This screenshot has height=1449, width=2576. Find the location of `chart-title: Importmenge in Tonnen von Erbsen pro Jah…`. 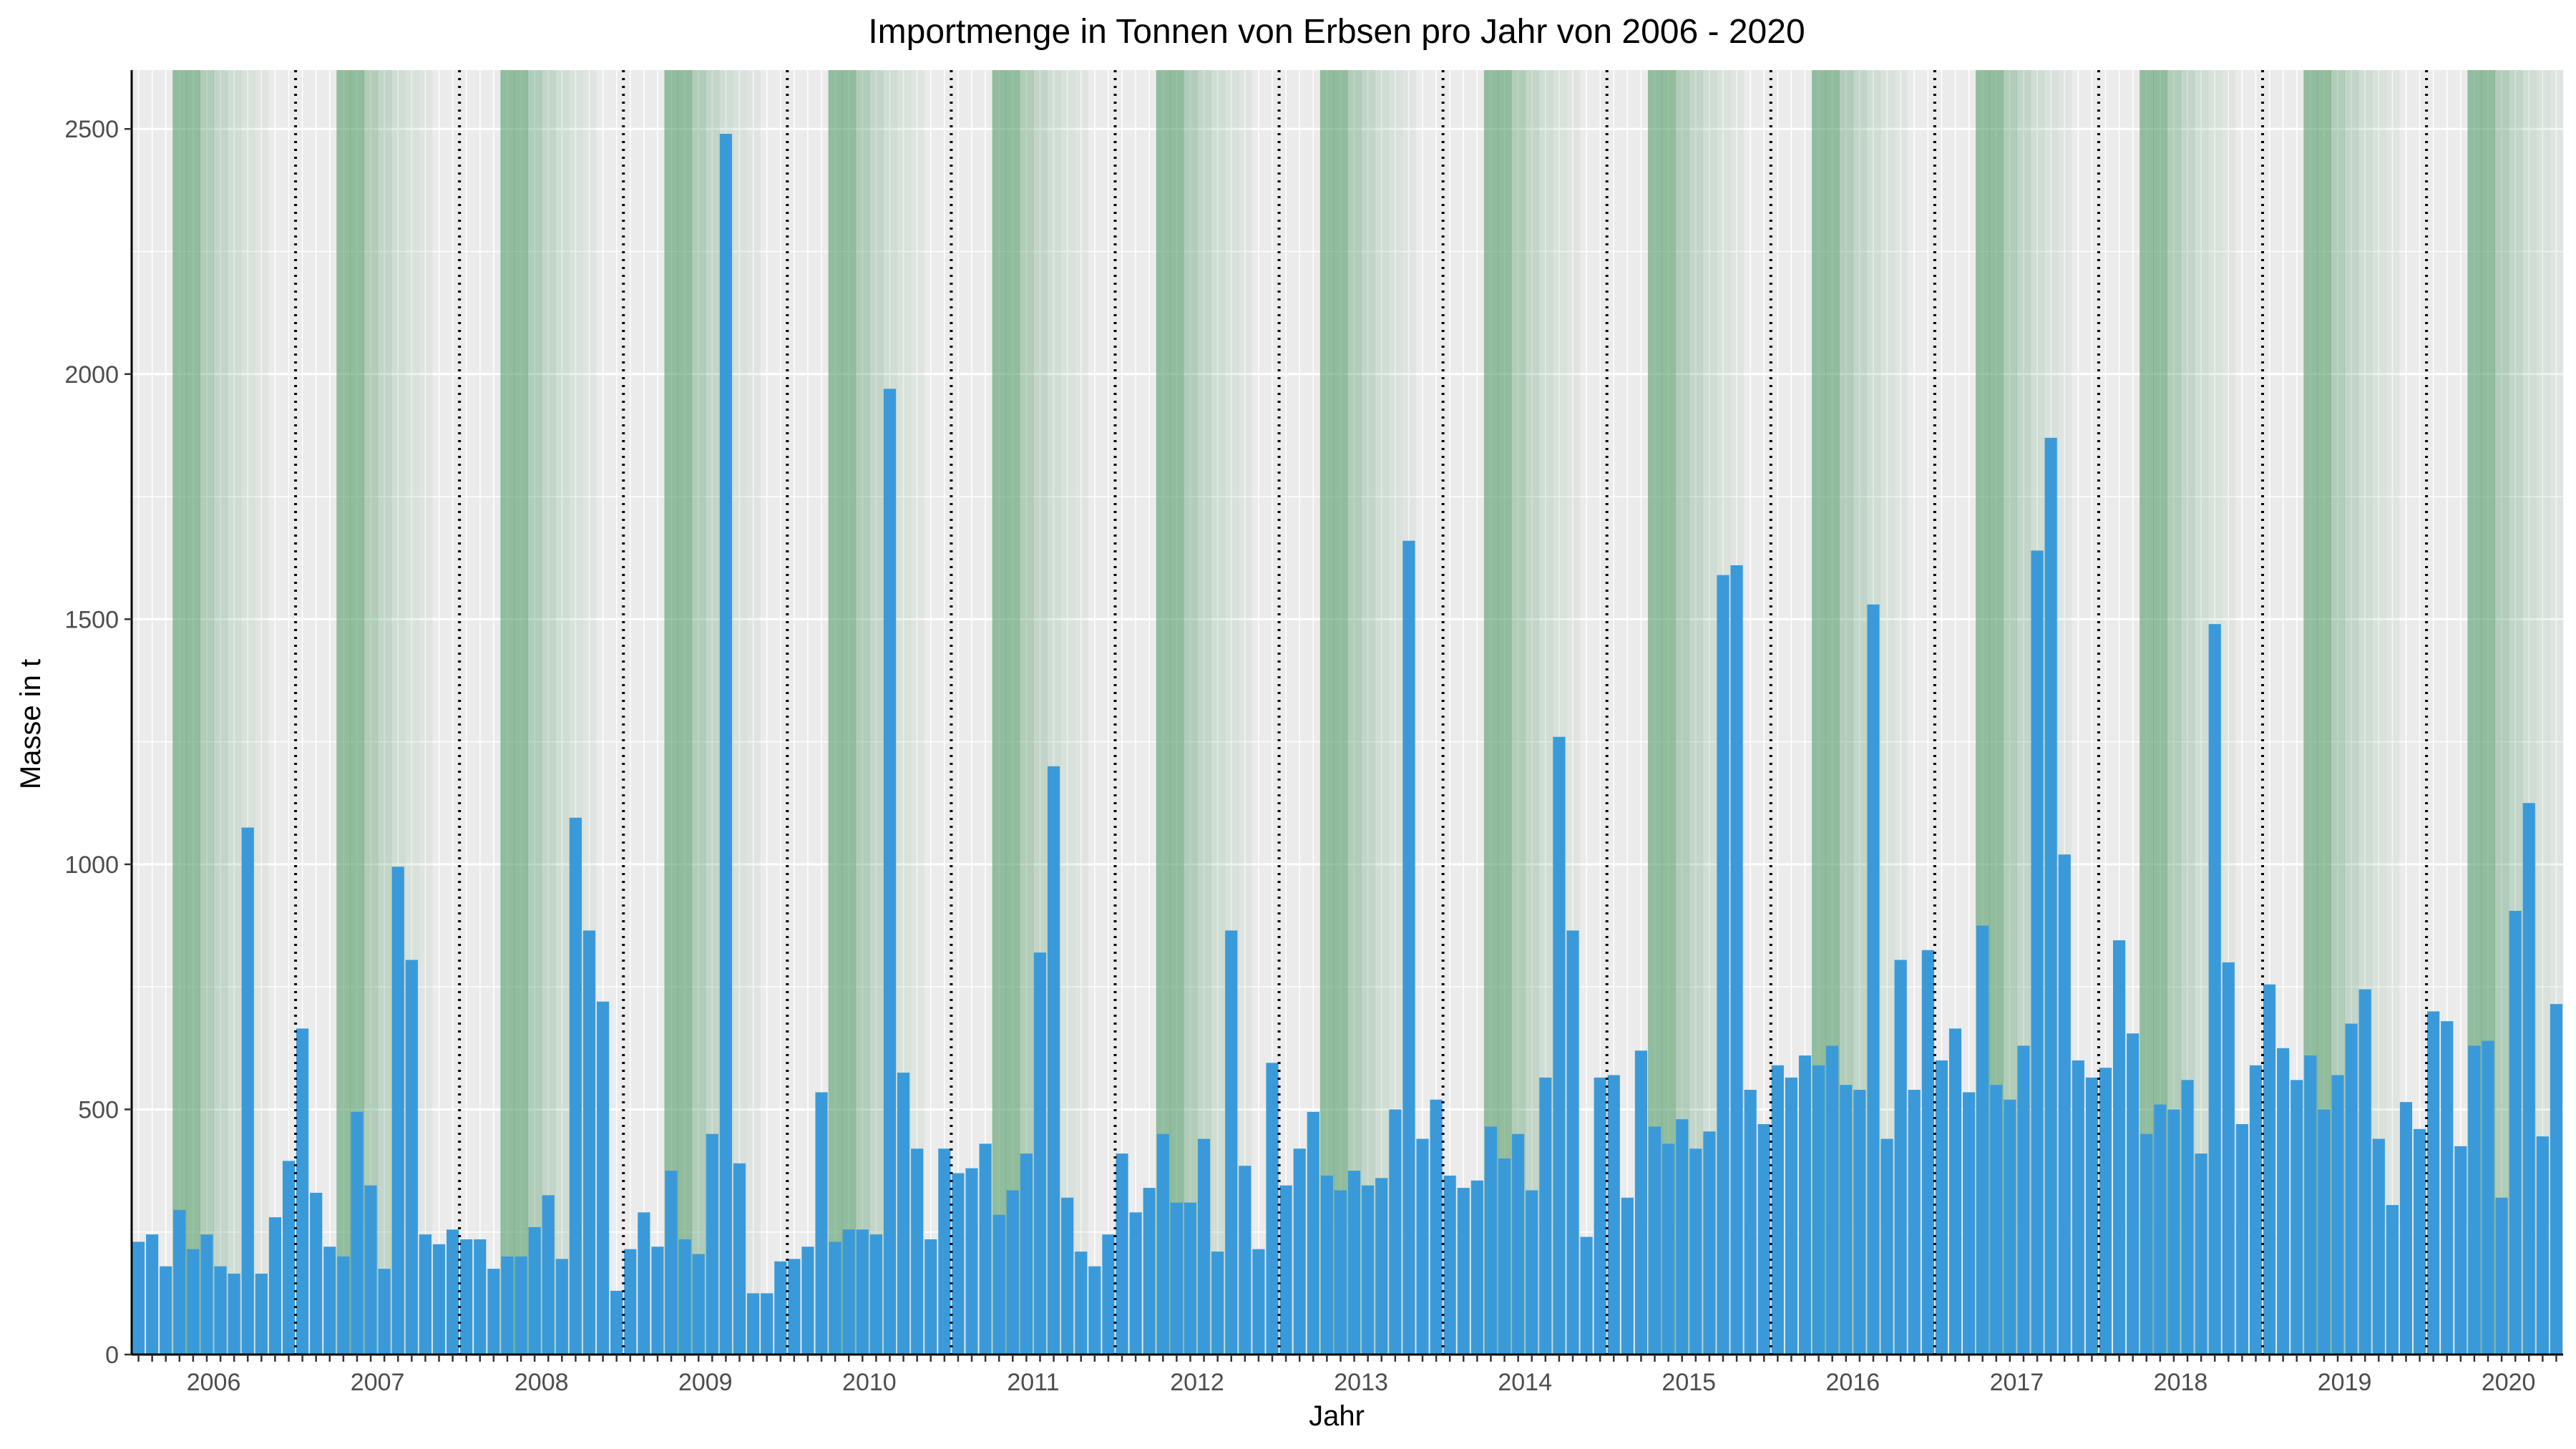

chart-title: Importmenge in Tonnen von Erbsen pro Jah… is located at coordinates (1336, 32).